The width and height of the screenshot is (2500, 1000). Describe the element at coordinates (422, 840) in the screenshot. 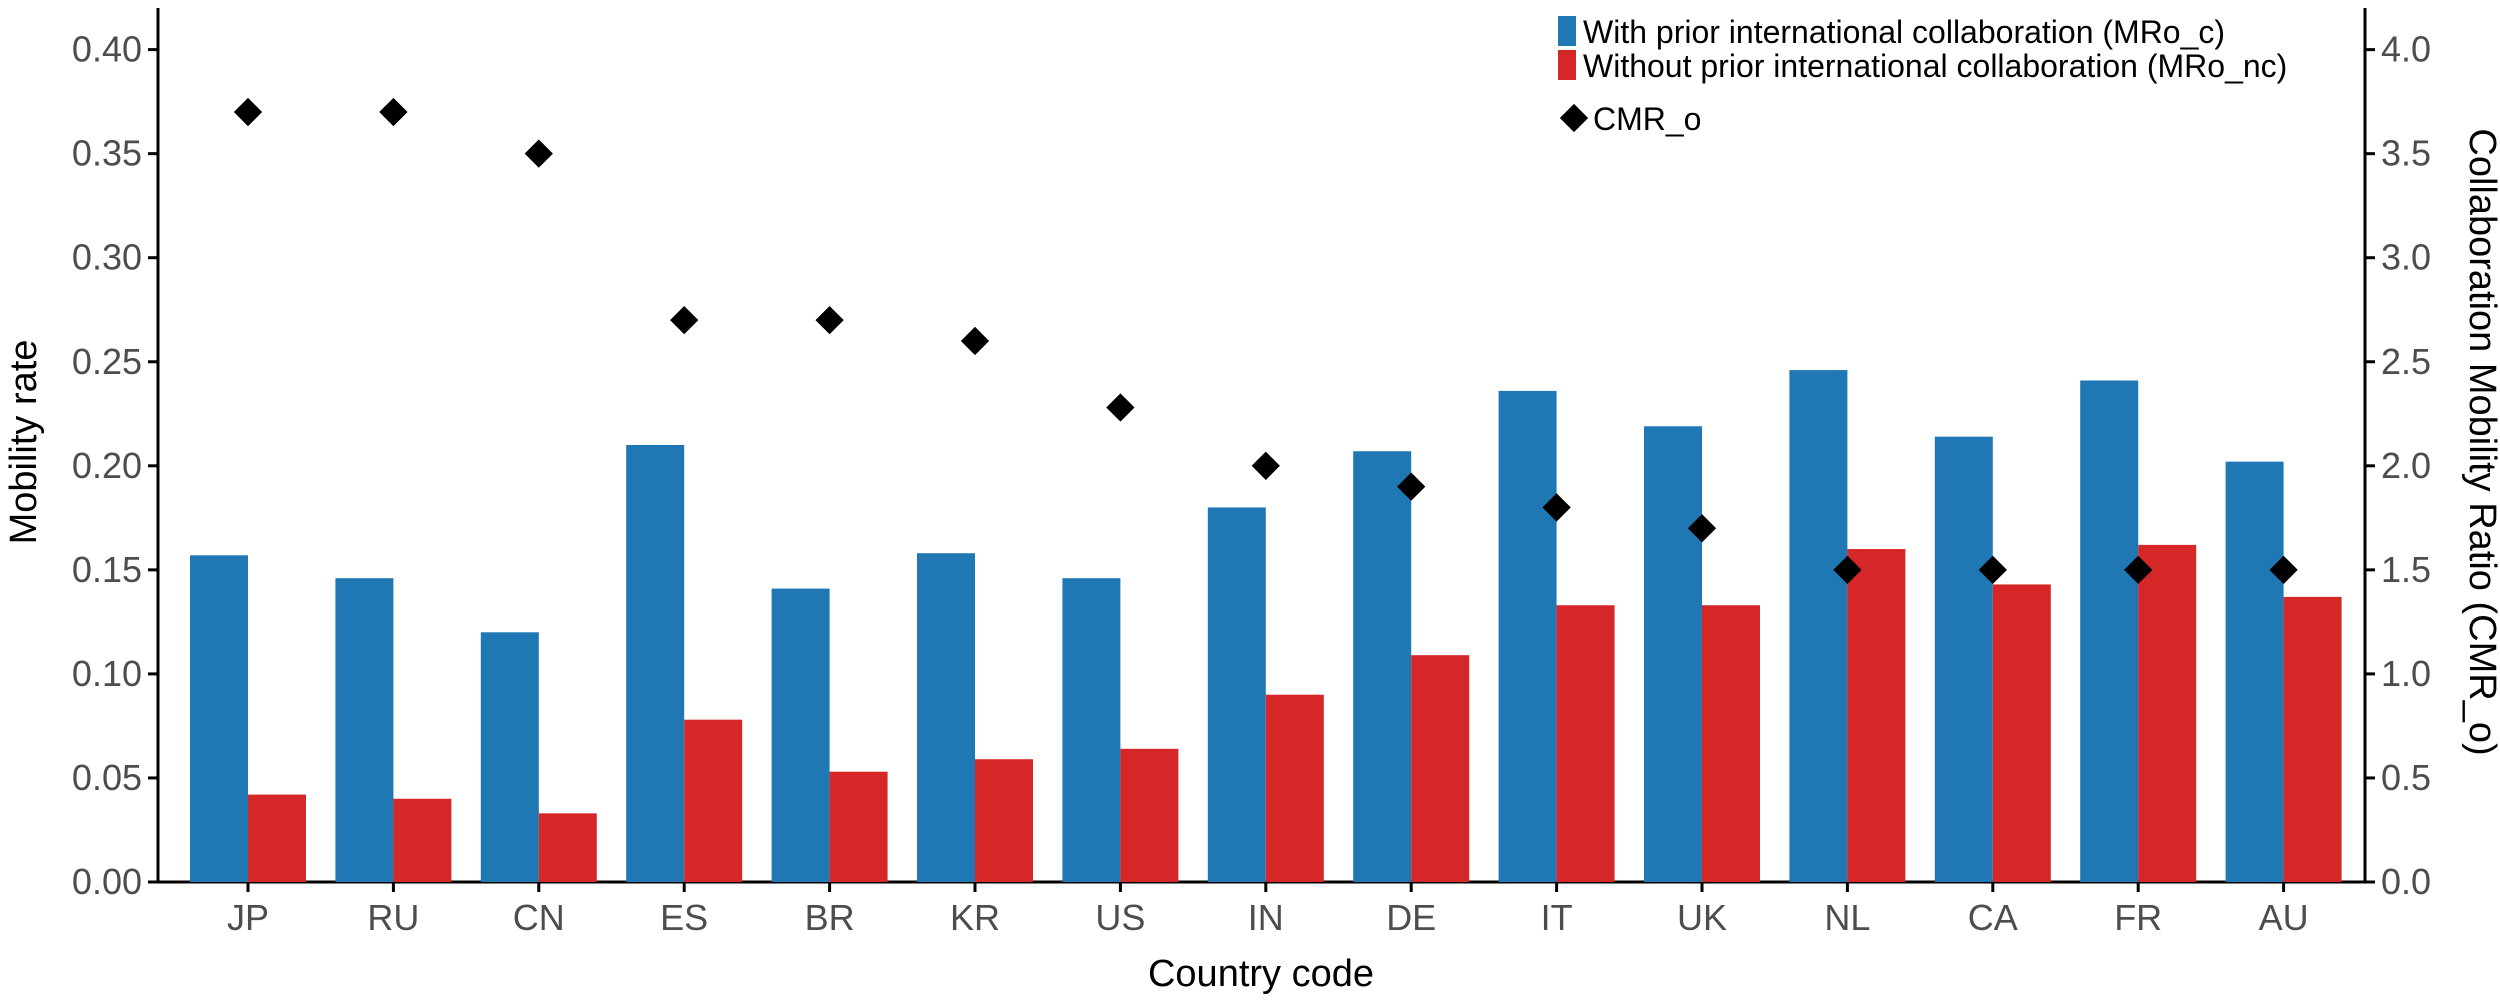

I see `bar-mro-nc-ru` at that location.